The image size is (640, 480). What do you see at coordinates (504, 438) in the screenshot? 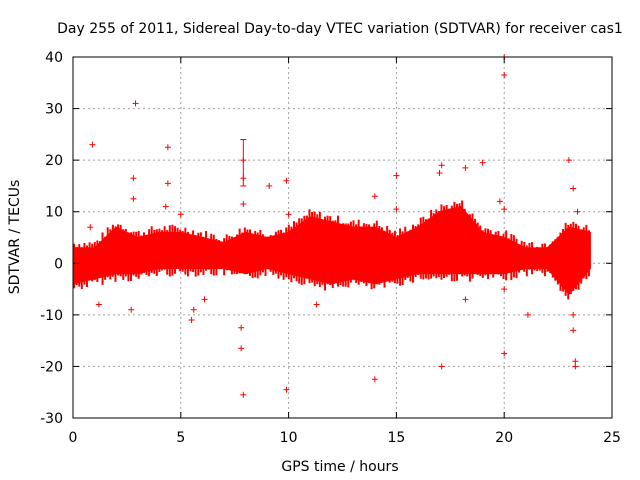
I see `x-tick-label: 20` at bounding box center [504, 438].